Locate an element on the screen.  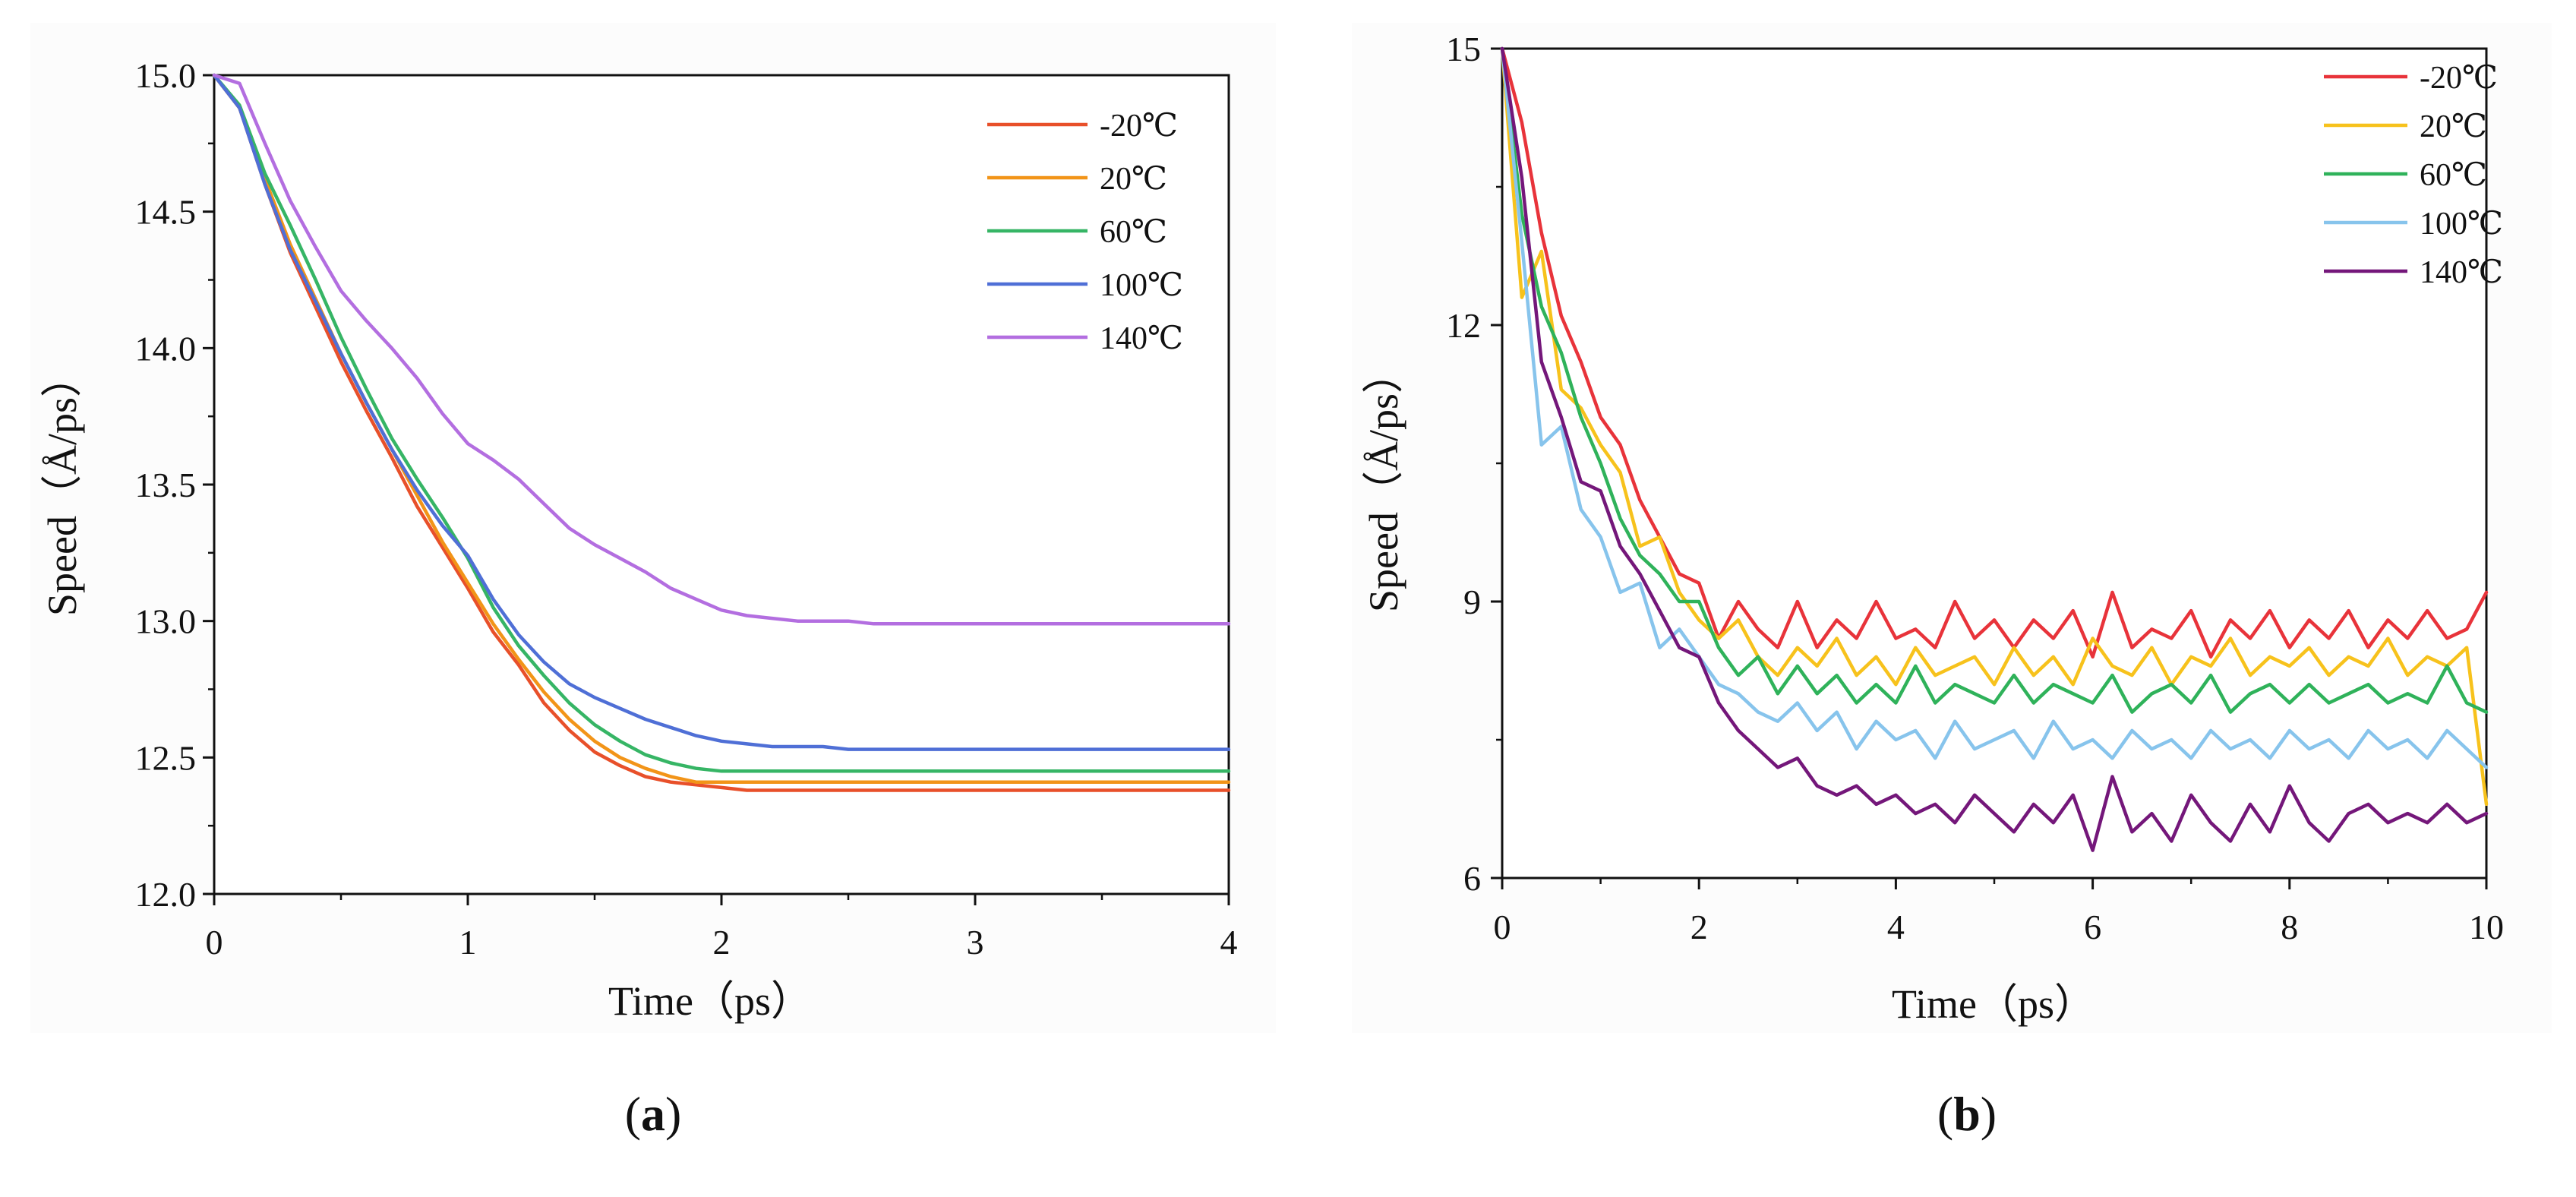
panel-a-legend-label-4: 140℃ is located at coordinates (1141, 338).